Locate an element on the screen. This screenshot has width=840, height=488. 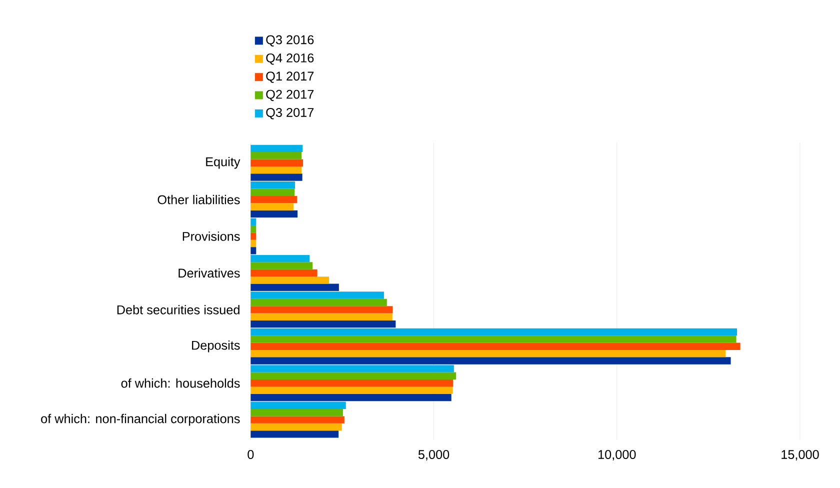
legend-label: Q4 2016 is located at coordinates (290, 59).